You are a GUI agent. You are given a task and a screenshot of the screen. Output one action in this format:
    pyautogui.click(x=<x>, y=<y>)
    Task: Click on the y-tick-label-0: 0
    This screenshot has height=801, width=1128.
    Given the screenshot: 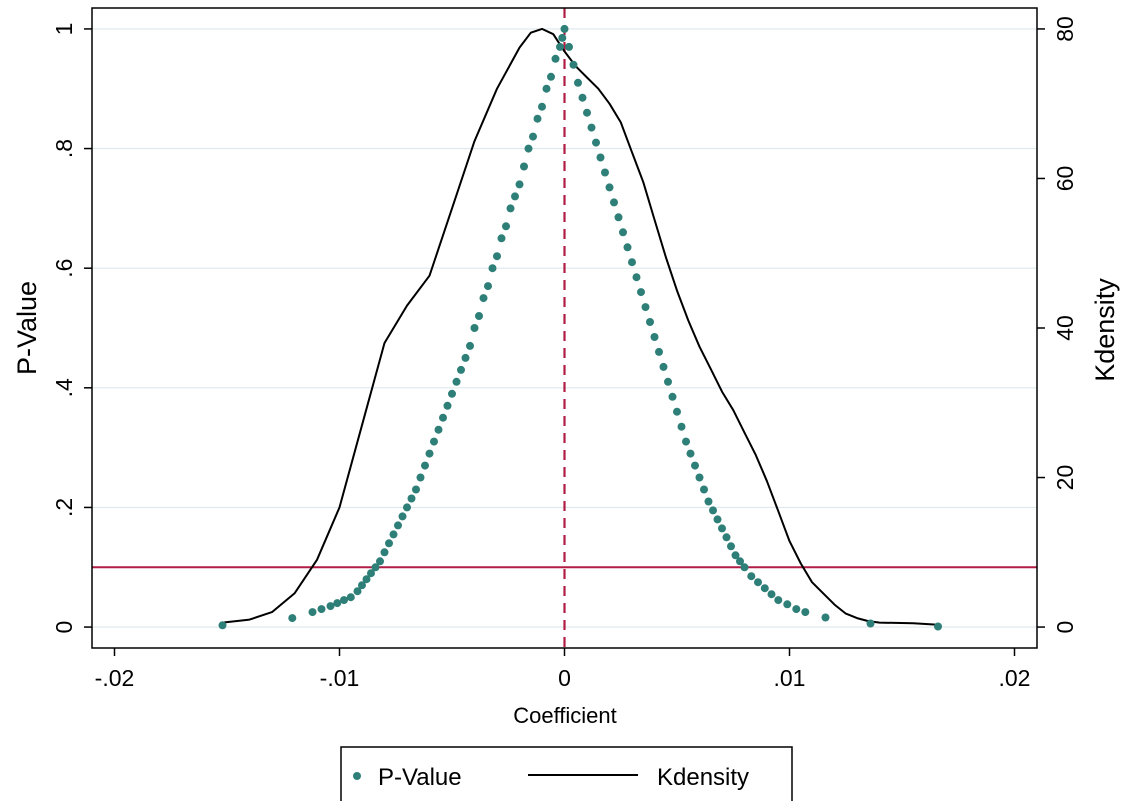 What is the action you would take?
    pyautogui.click(x=64, y=627)
    